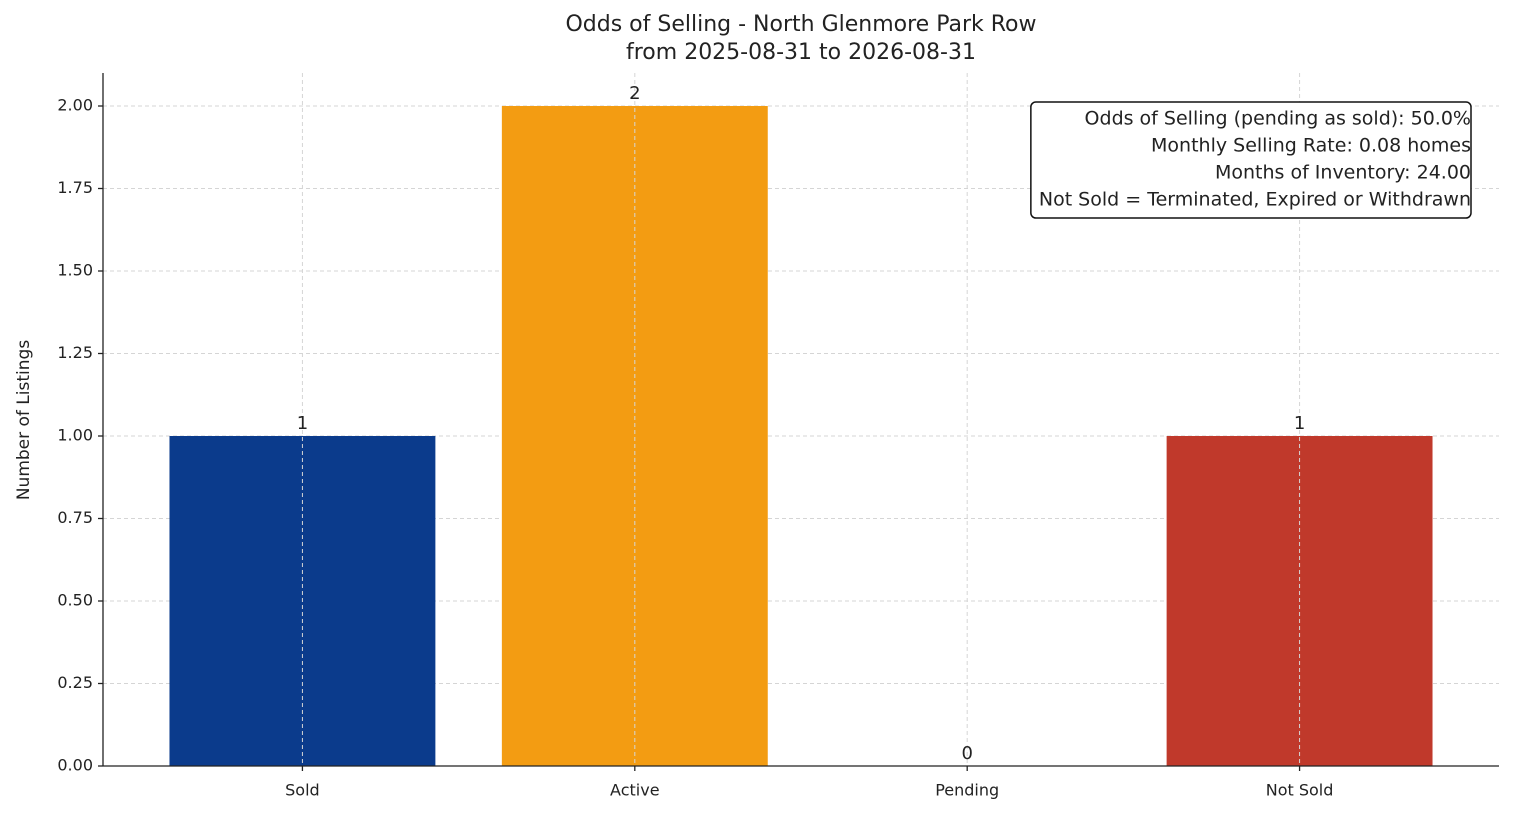  What do you see at coordinates (634, 436) in the screenshot?
I see `bar` at bounding box center [634, 436].